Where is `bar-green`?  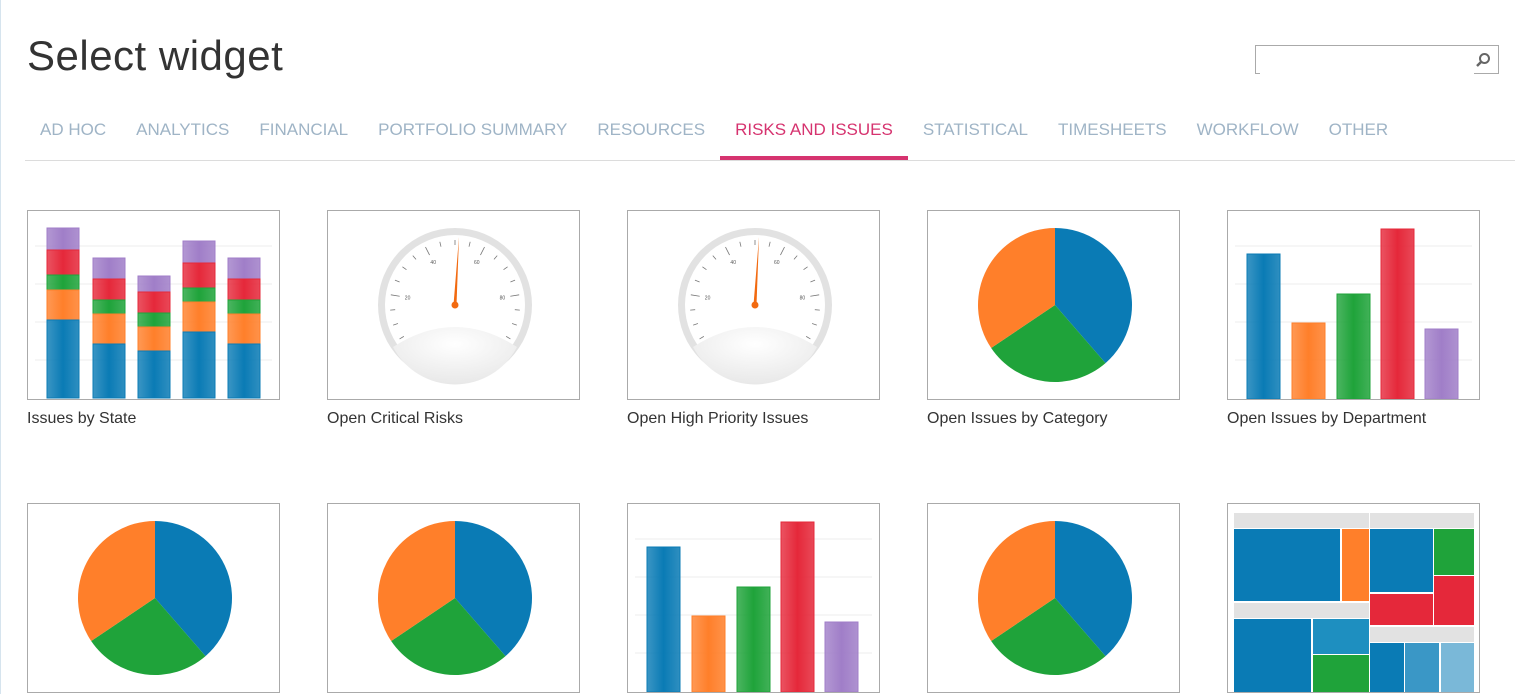 bar-green is located at coordinates (1353, 346).